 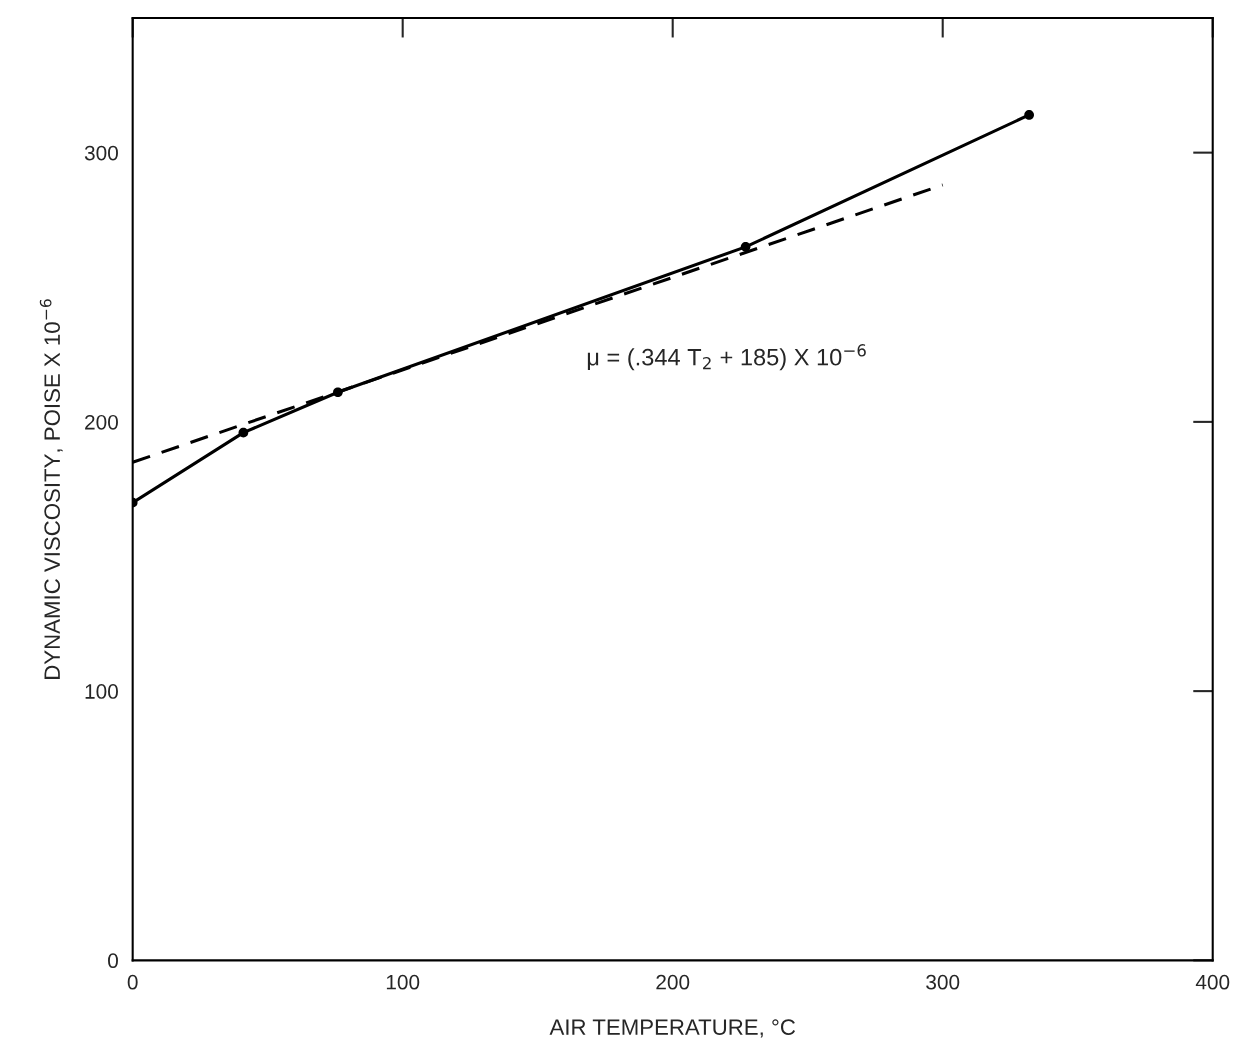 I want to click on x-tick-label: 400, so click(x=1212, y=982).